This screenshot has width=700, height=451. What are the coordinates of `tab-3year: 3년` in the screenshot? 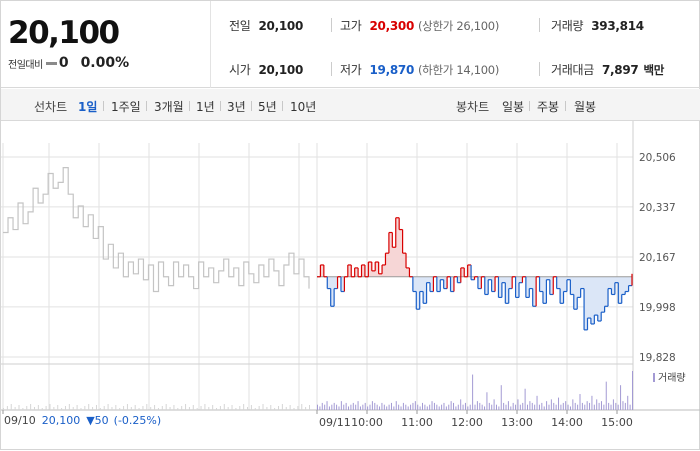 It's located at (236, 107).